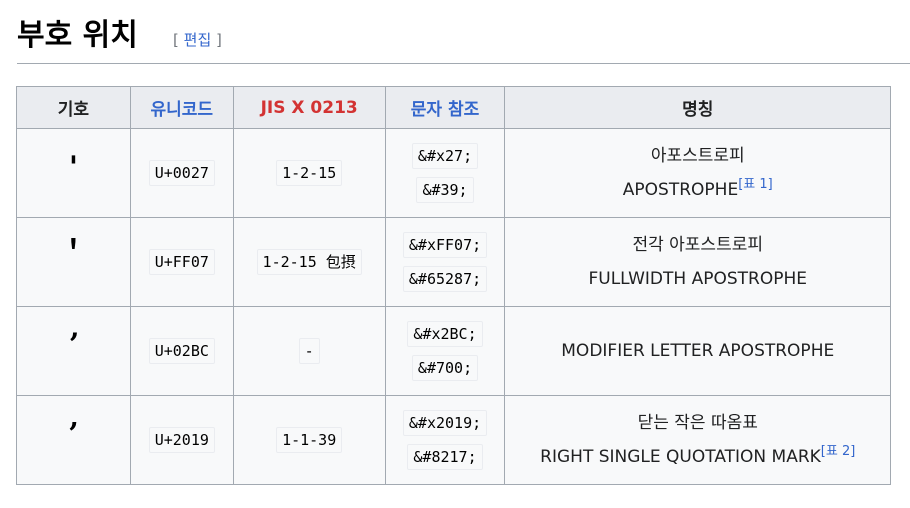  I want to click on edit-section: [ 편집 ], so click(197, 40).